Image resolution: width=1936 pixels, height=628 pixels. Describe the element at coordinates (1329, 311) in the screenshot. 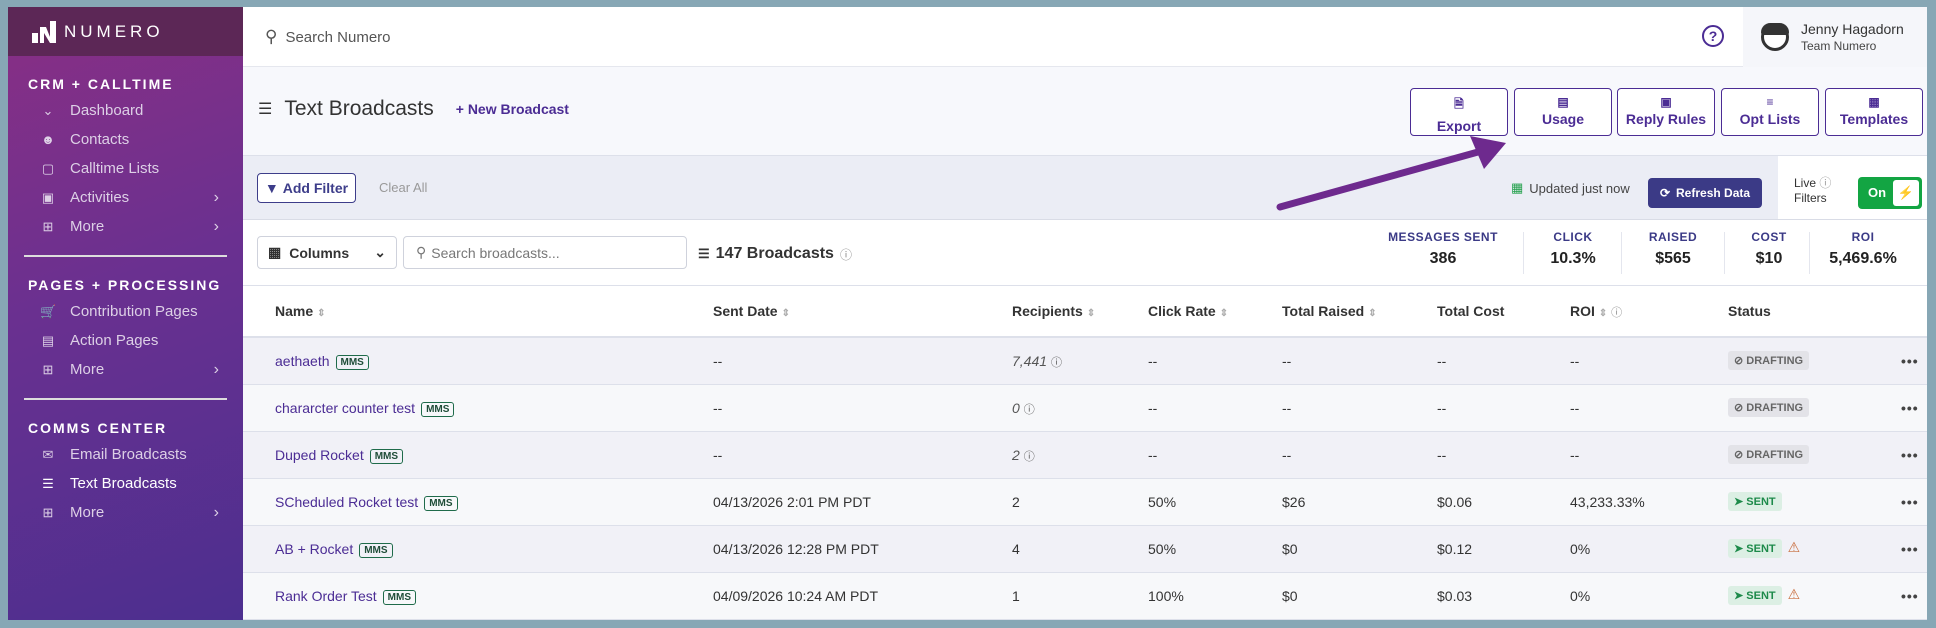

I see `column-header: Total Raised ⇕` at that location.